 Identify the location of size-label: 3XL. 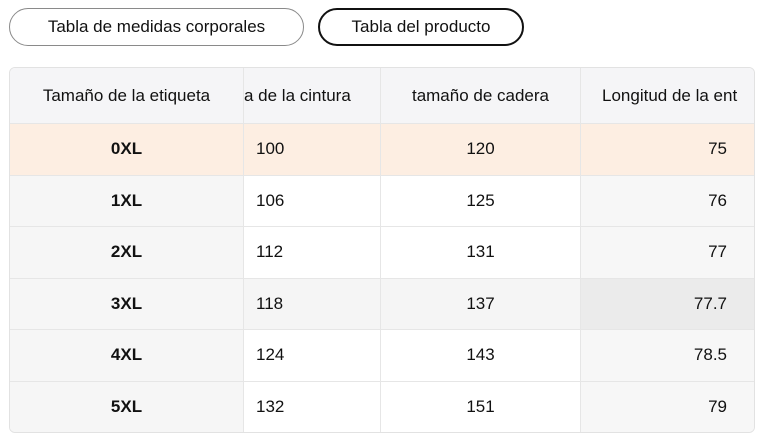
(127, 304).